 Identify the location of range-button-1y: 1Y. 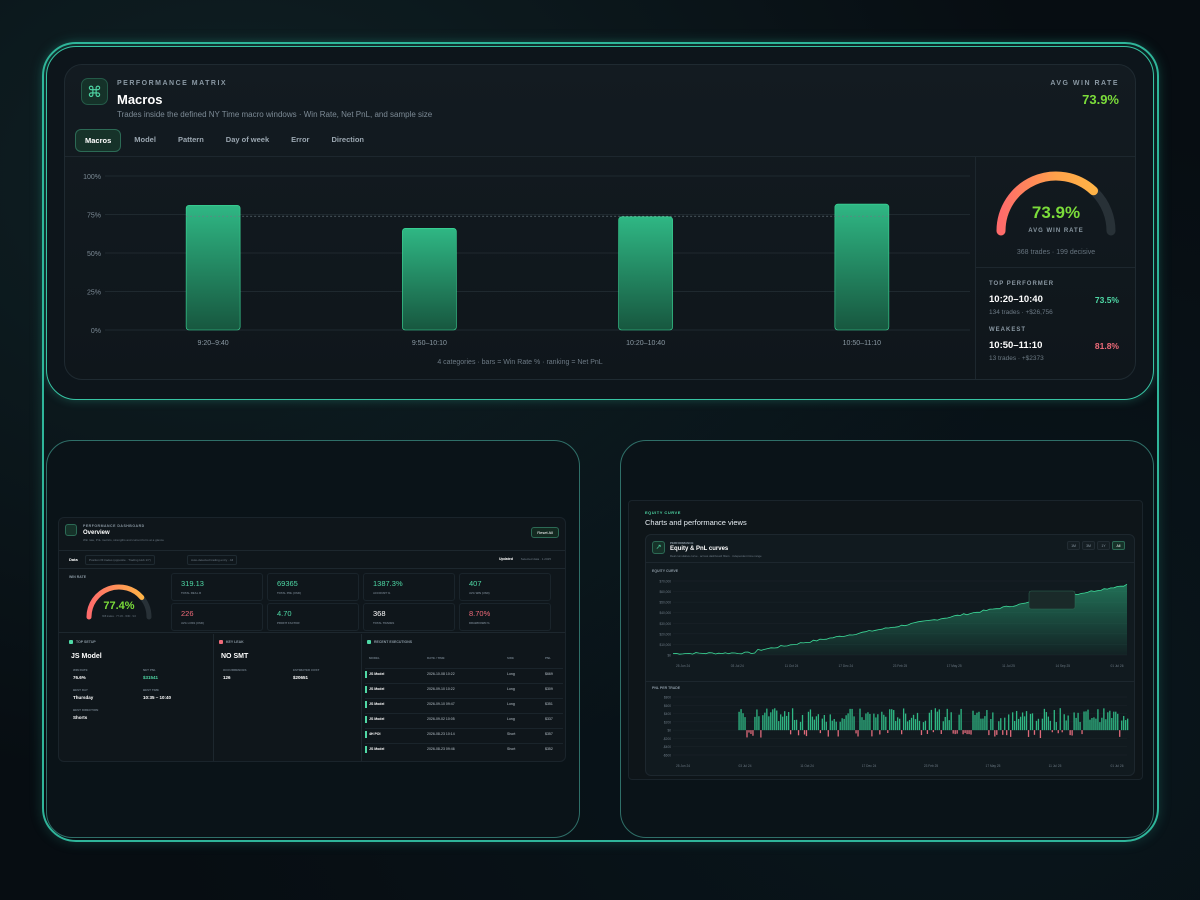
(1103, 545).